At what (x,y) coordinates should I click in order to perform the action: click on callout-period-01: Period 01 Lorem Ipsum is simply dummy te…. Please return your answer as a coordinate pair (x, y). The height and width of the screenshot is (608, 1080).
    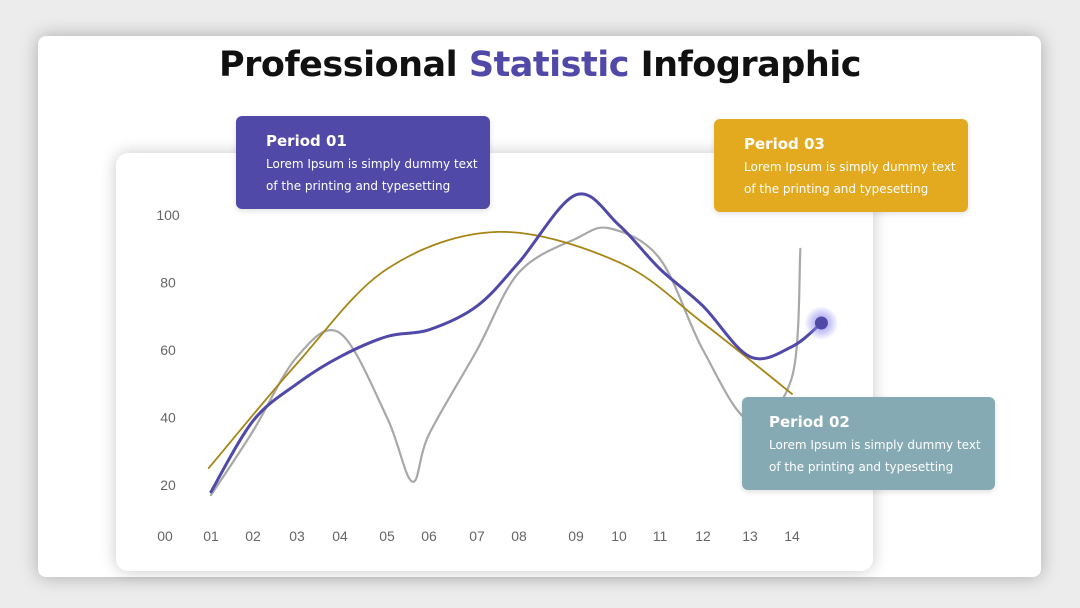
    Looking at the image, I should click on (363, 162).